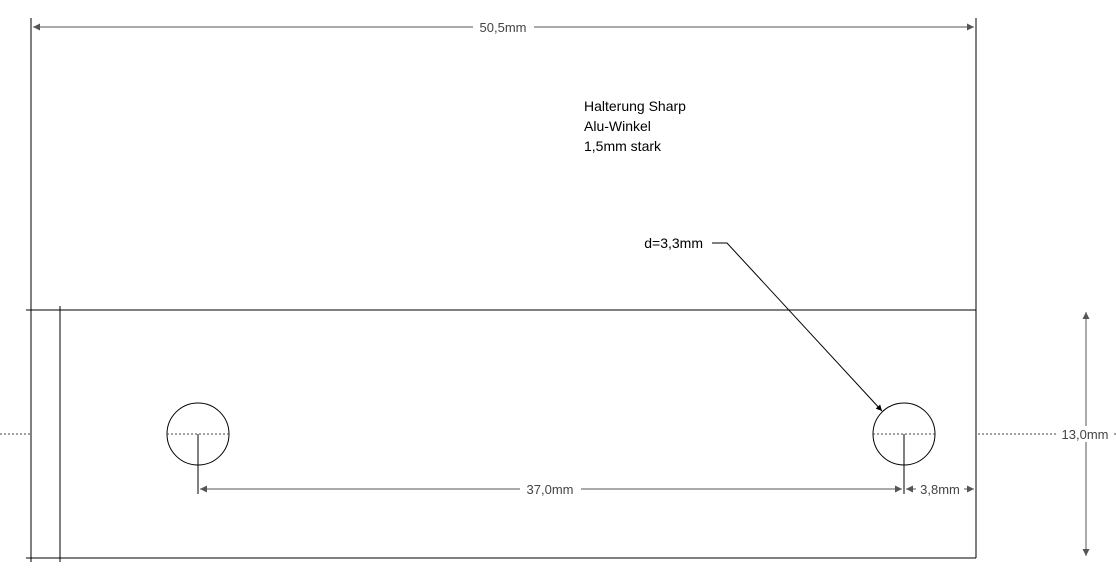 This screenshot has height=572, width=1116. I want to click on hole-diameter-label: d=3,3mm, so click(673, 243).